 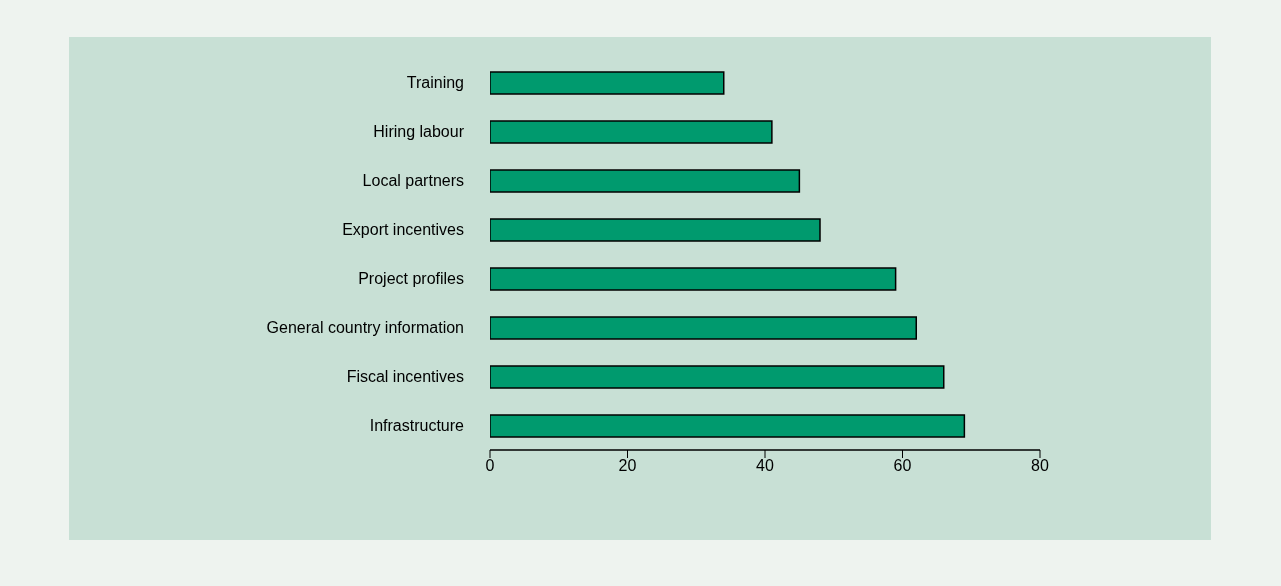 What do you see at coordinates (1040, 466) in the screenshot?
I see `x-tick-label: 80` at bounding box center [1040, 466].